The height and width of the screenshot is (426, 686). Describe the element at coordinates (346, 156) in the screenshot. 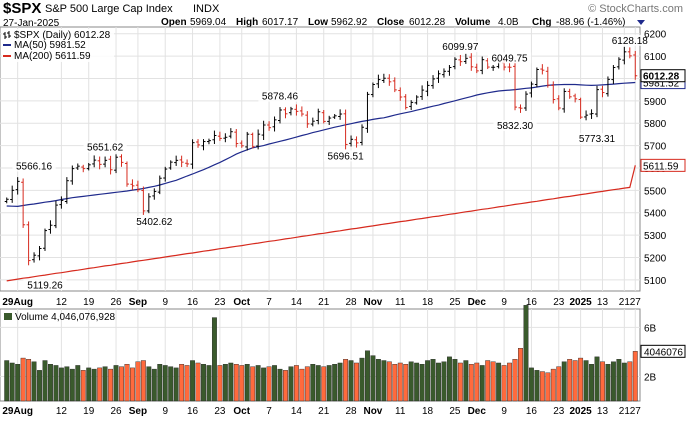

I see `price-annotation: 5696.51` at that location.